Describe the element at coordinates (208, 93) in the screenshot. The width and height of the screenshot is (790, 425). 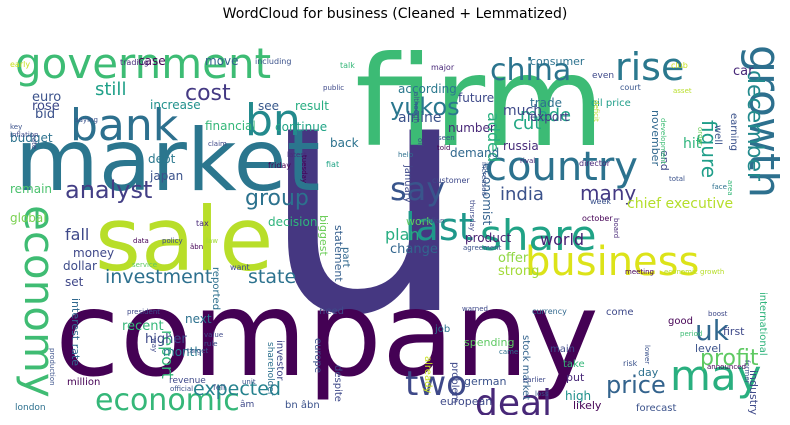
I see `word-cost: cost` at that location.